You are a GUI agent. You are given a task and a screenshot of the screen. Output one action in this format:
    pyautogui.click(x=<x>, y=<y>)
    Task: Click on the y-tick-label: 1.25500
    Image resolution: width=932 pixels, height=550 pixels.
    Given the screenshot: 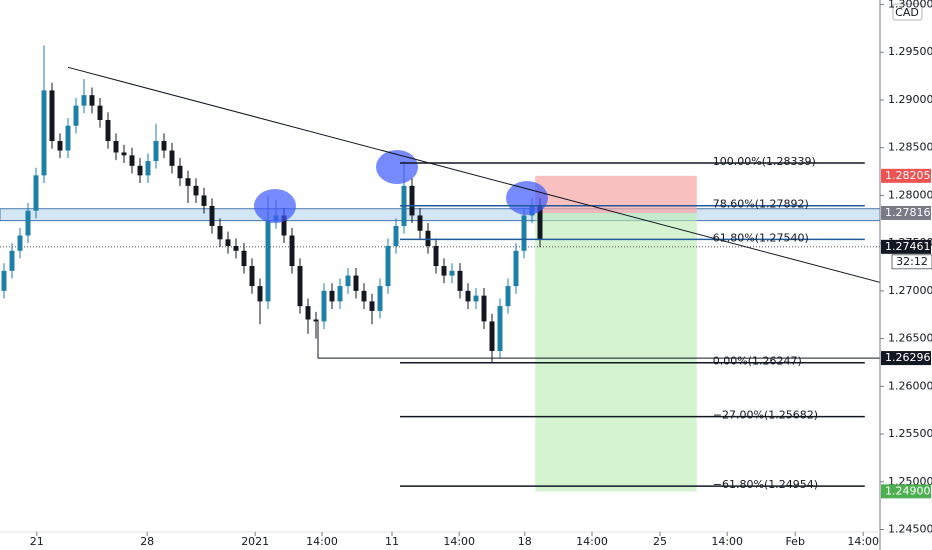 What is the action you would take?
    pyautogui.click(x=910, y=433)
    